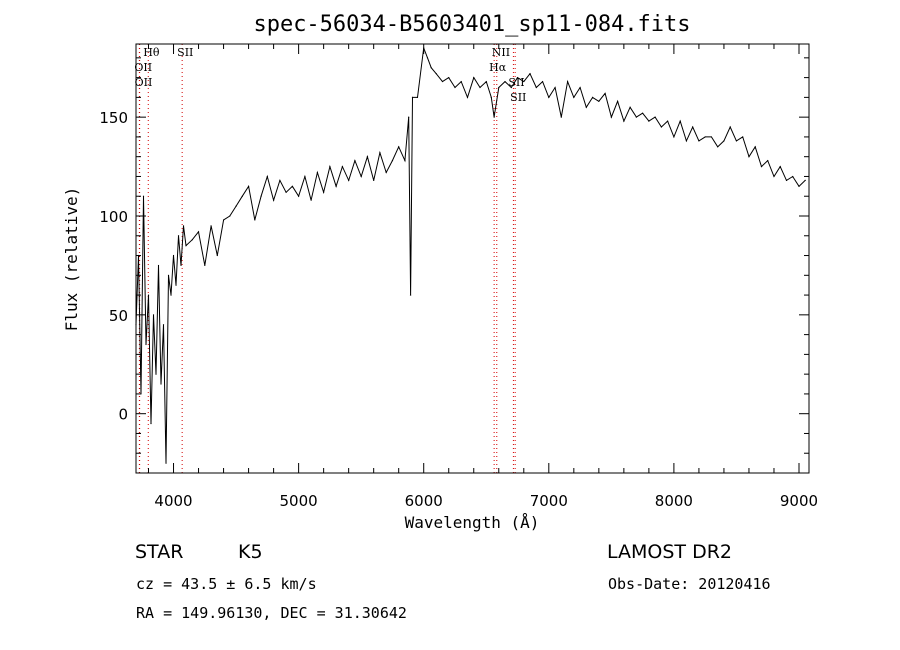  Describe the element at coordinates (674, 501) in the screenshot. I see `x-tick-label: 8000` at that location.